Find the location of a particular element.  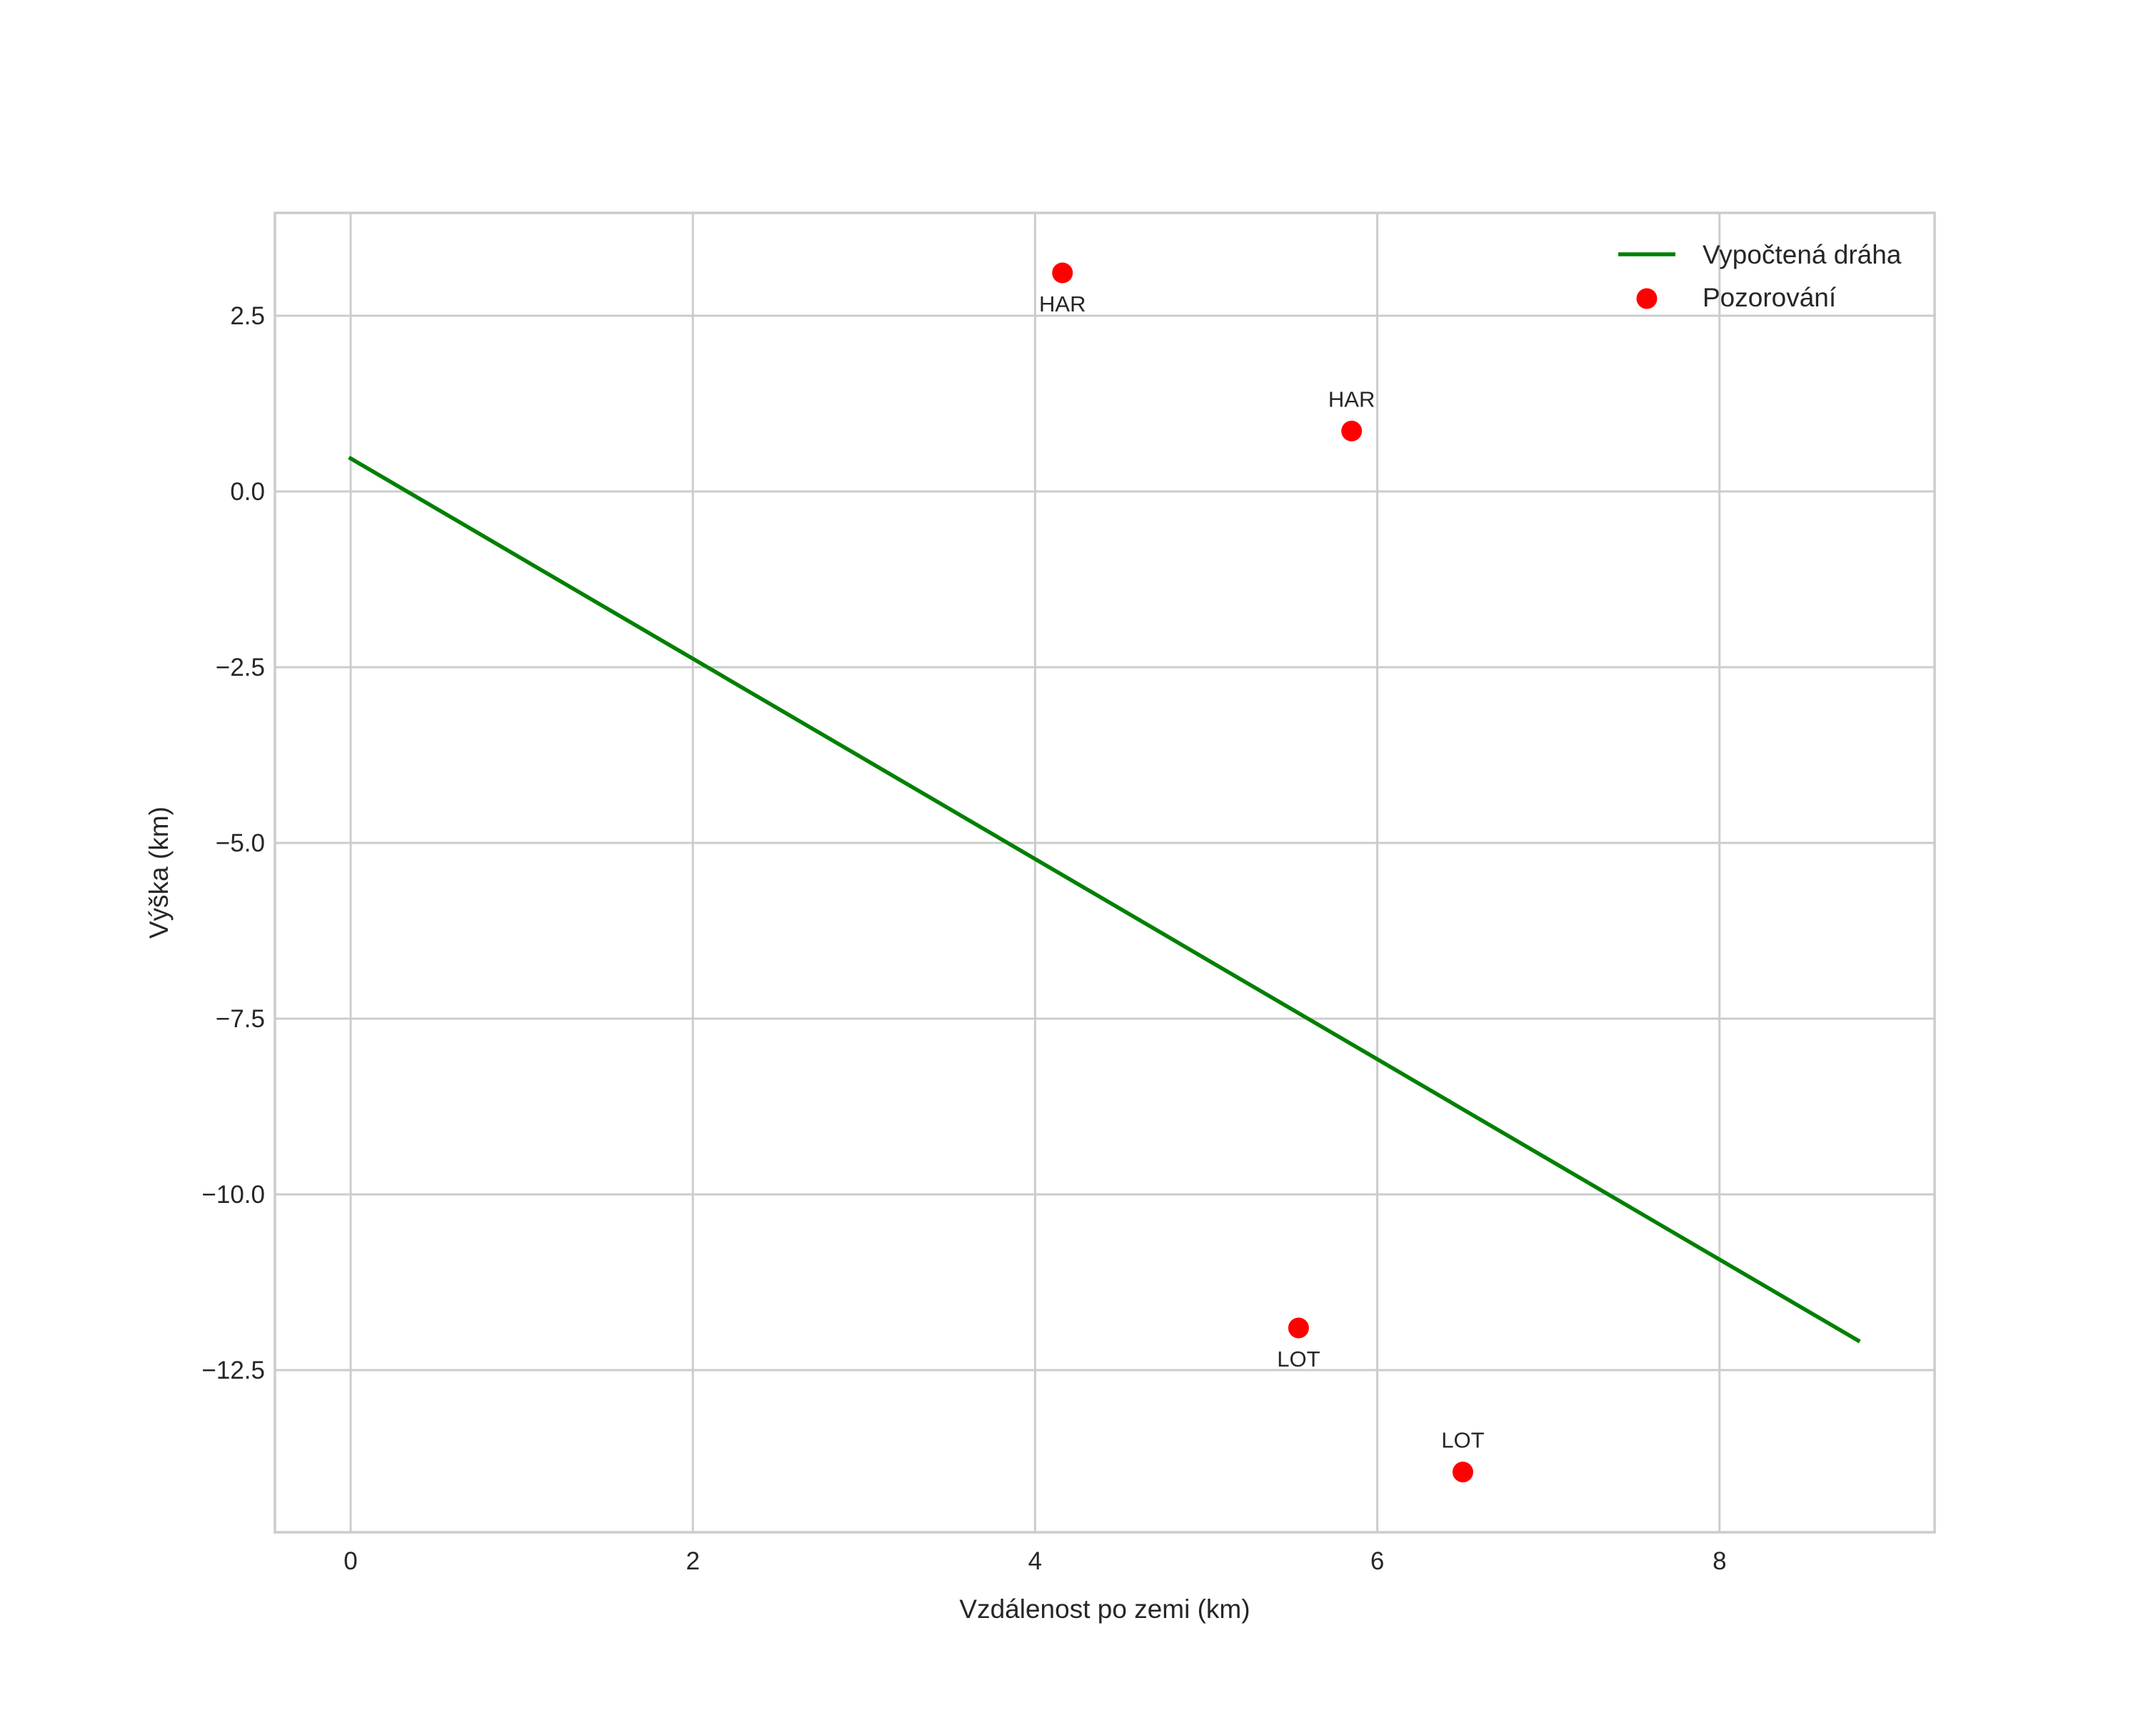

y-tick-label: −5.0 is located at coordinates (241, 843).